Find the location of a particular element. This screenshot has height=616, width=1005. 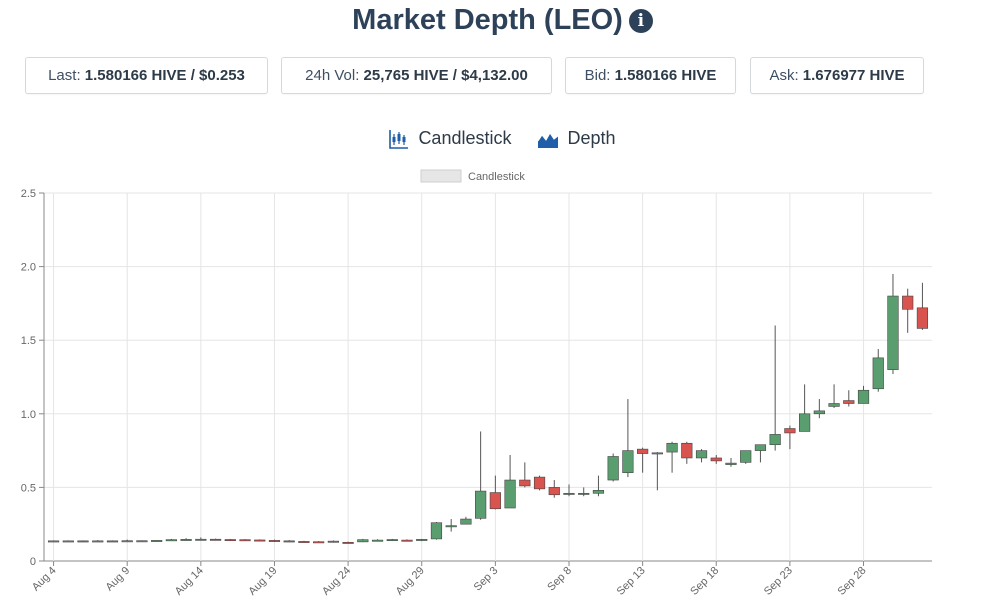

header: Market Depth (LEO) i is located at coordinates (502, 20).